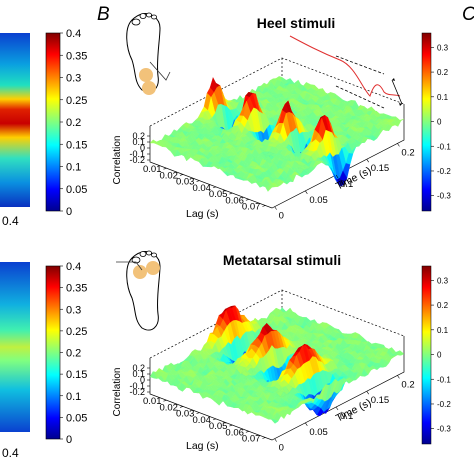  What do you see at coordinates (296, 23) in the screenshot?
I see `heel-title: Heel stimuli` at bounding box center [296, 23].